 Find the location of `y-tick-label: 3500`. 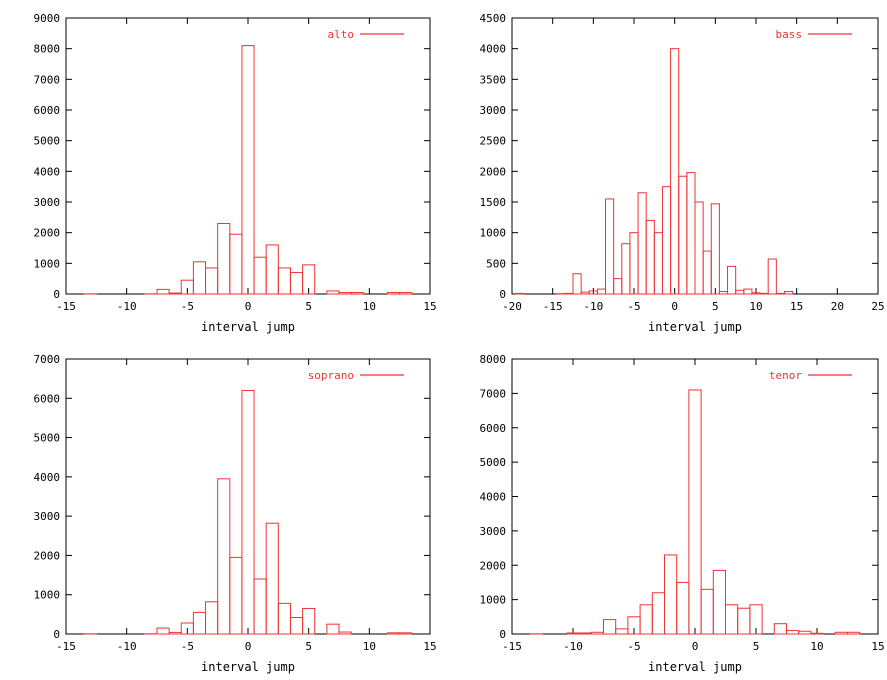

y-tick-label: 3500 is located at coordinates (493, 79).